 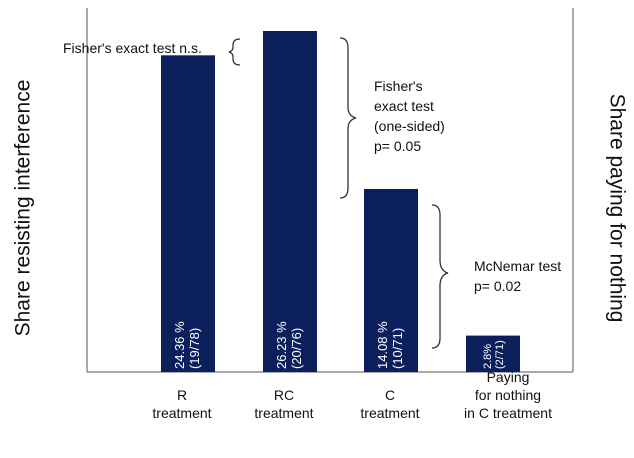 What do you see at coordinates (390, 404) in the screenshot?
I see `x-tick-label-c: C treatment` at bounding box center [390, 404].